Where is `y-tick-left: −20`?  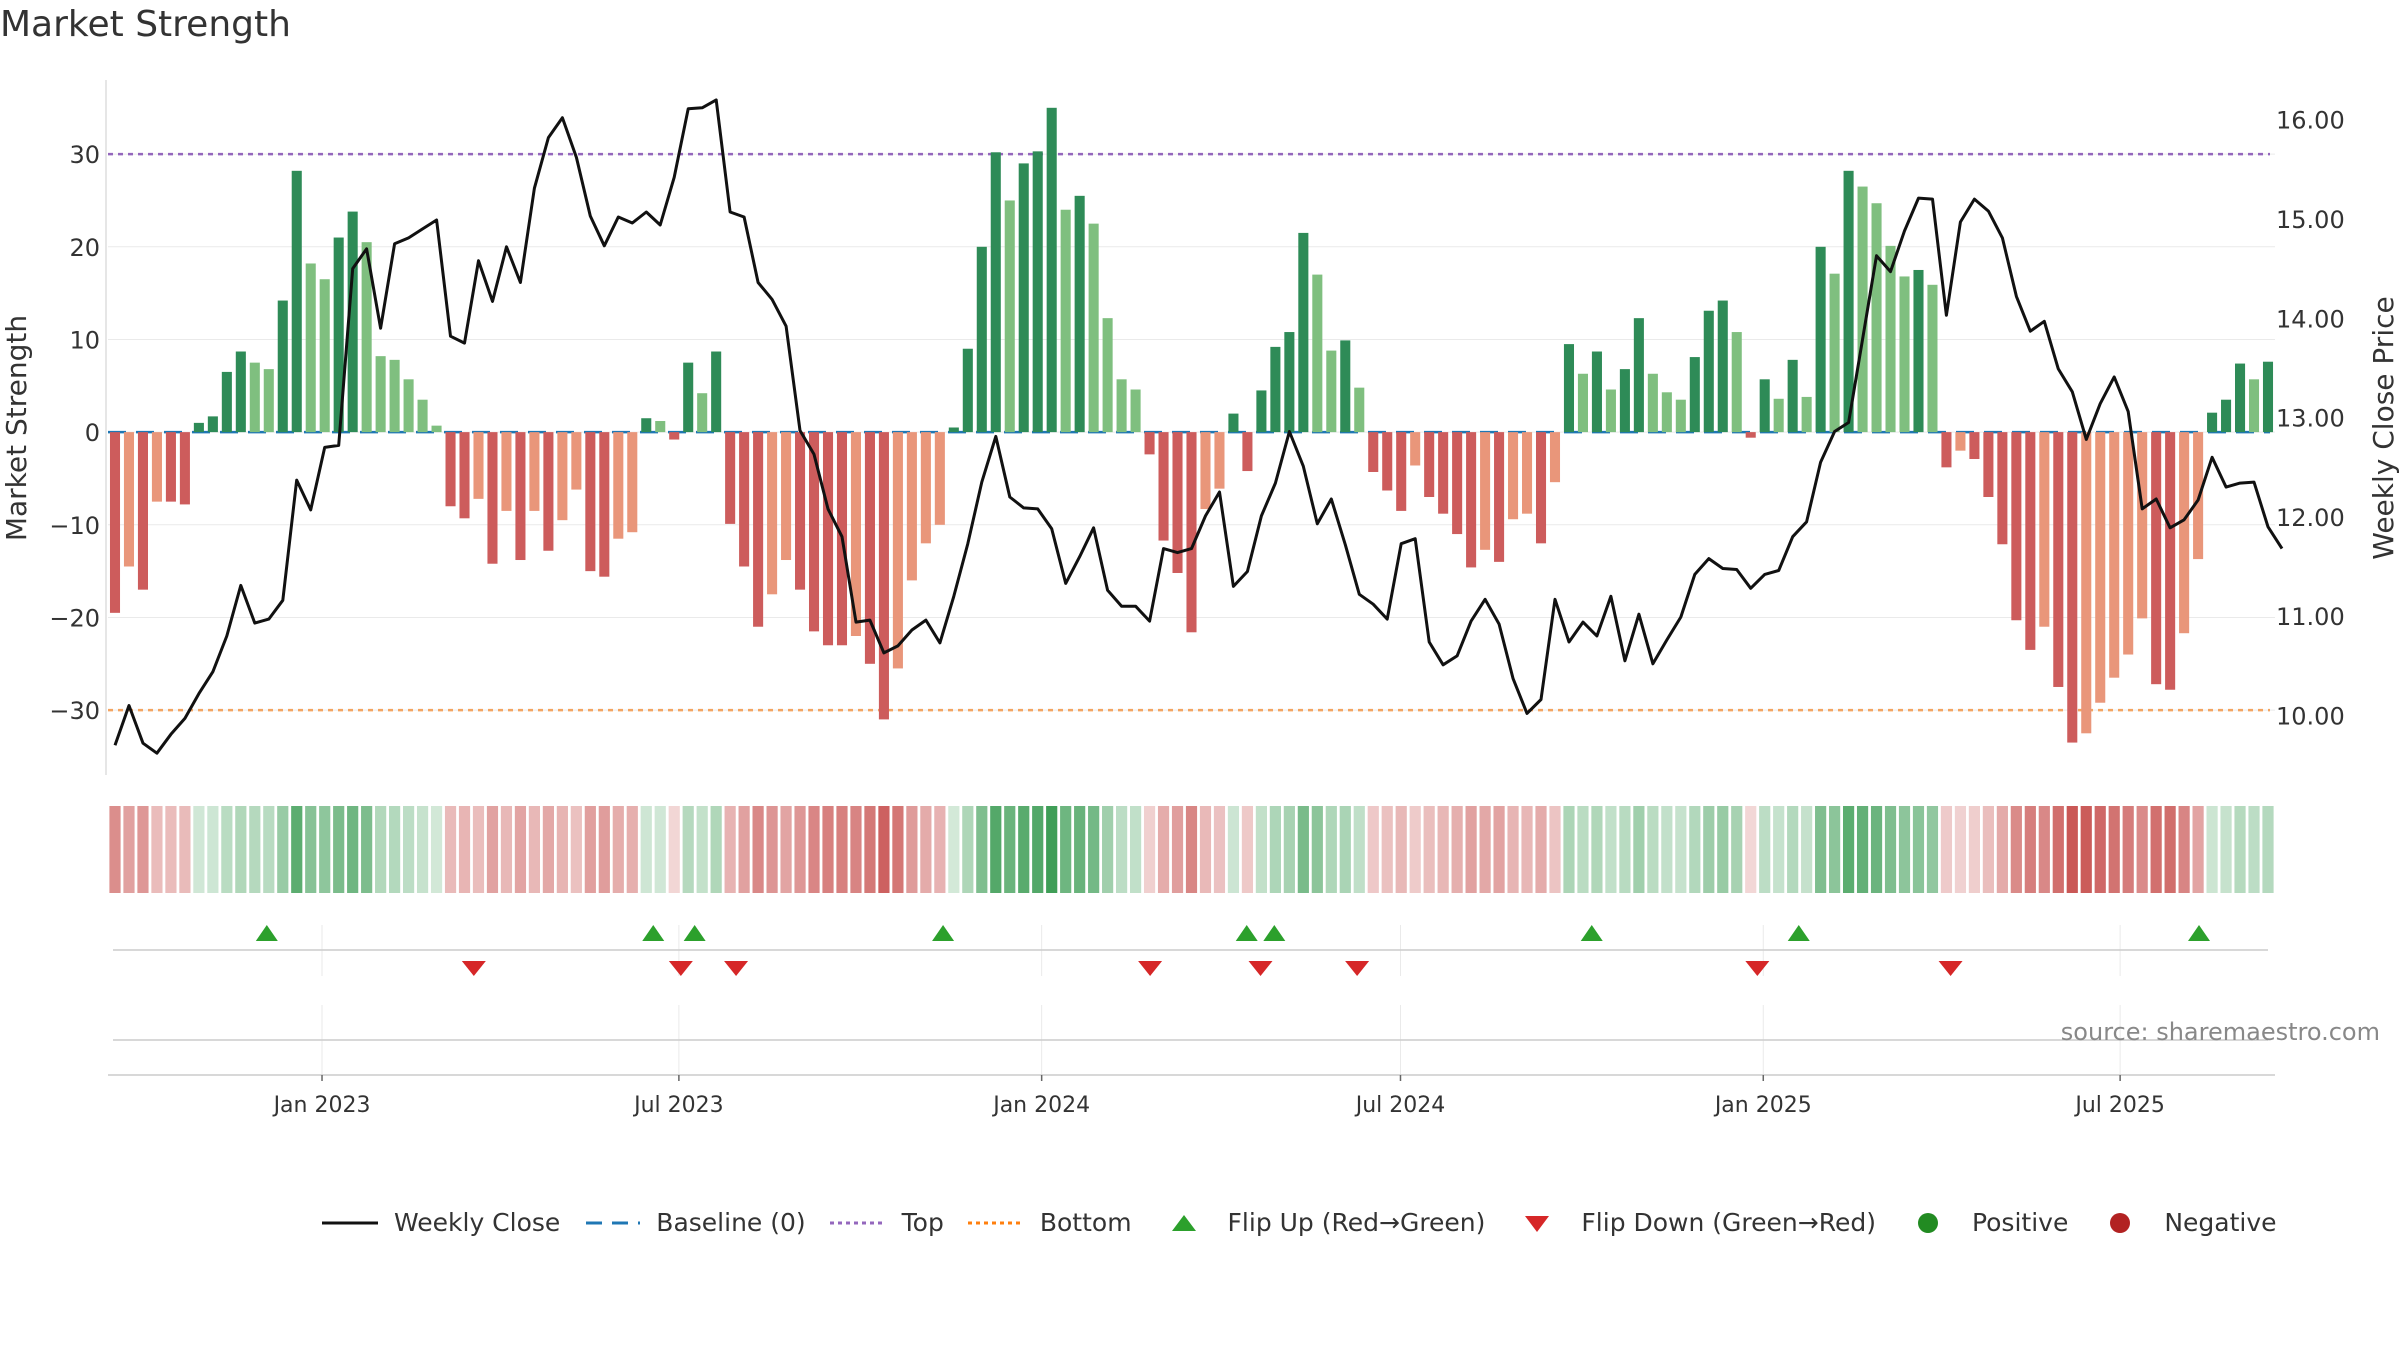 y-tick-left: −20 is located at coordinates (74, 618).